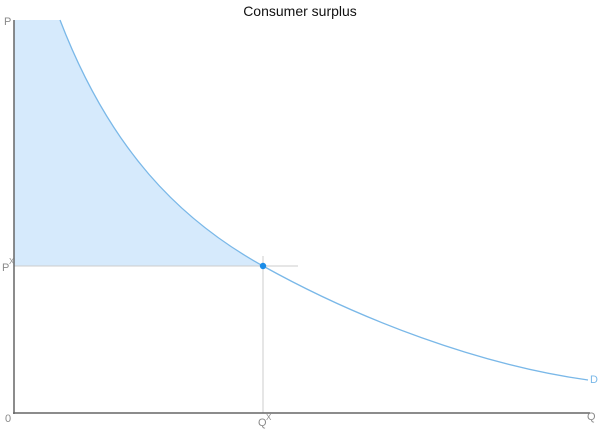 The width and height of the screenshot is (600, 429). I want to click on origin-label: 0, so click(8, 419).